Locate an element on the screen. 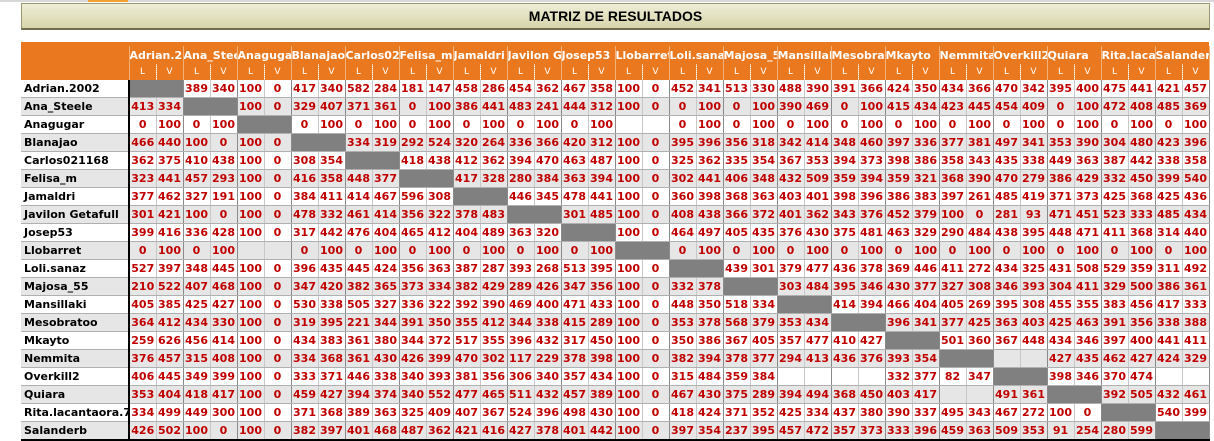  cell-v: 346 is located at coordinates (1088, 340).